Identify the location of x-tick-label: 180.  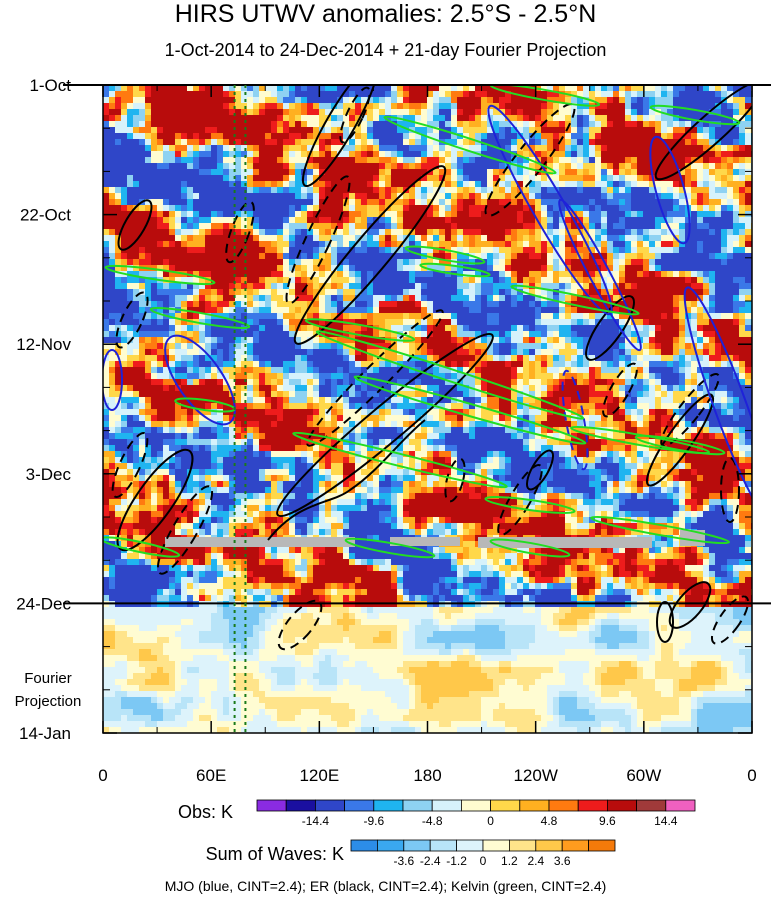
(427, 775).